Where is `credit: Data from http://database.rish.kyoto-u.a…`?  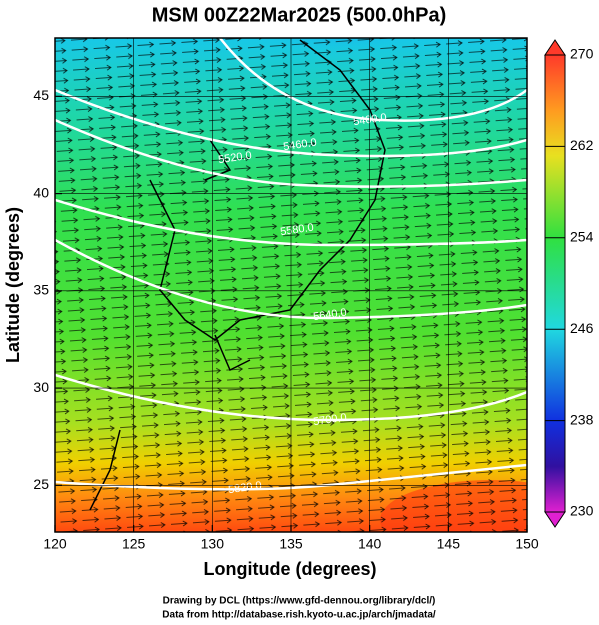
credit: Data from http://database.rish.kyoto-u.a… is located at coordinates (299, 615).